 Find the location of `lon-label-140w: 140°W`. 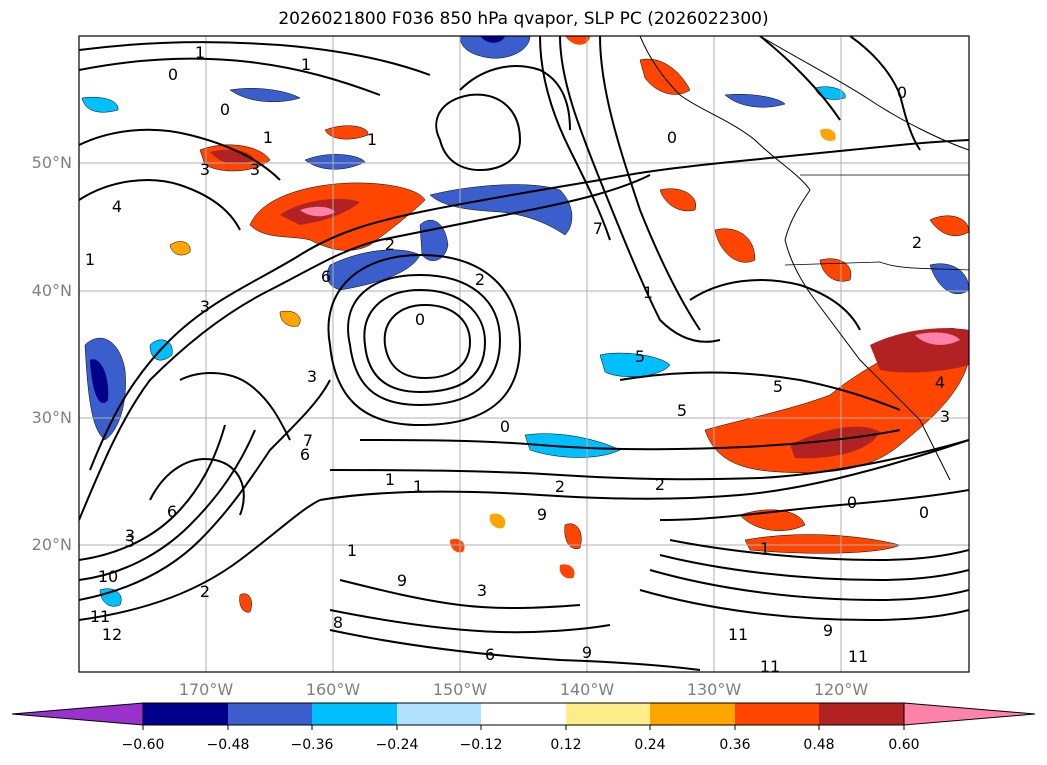

lon-label-140w: 140°W is located at coordinates (587, 689).